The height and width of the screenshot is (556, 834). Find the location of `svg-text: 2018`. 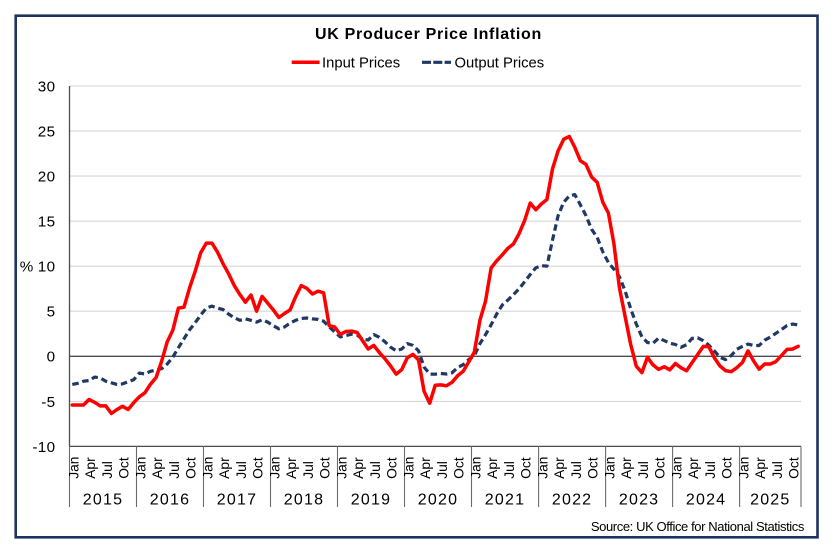

svg-text: 2018 is located at coordinates (304, 500).